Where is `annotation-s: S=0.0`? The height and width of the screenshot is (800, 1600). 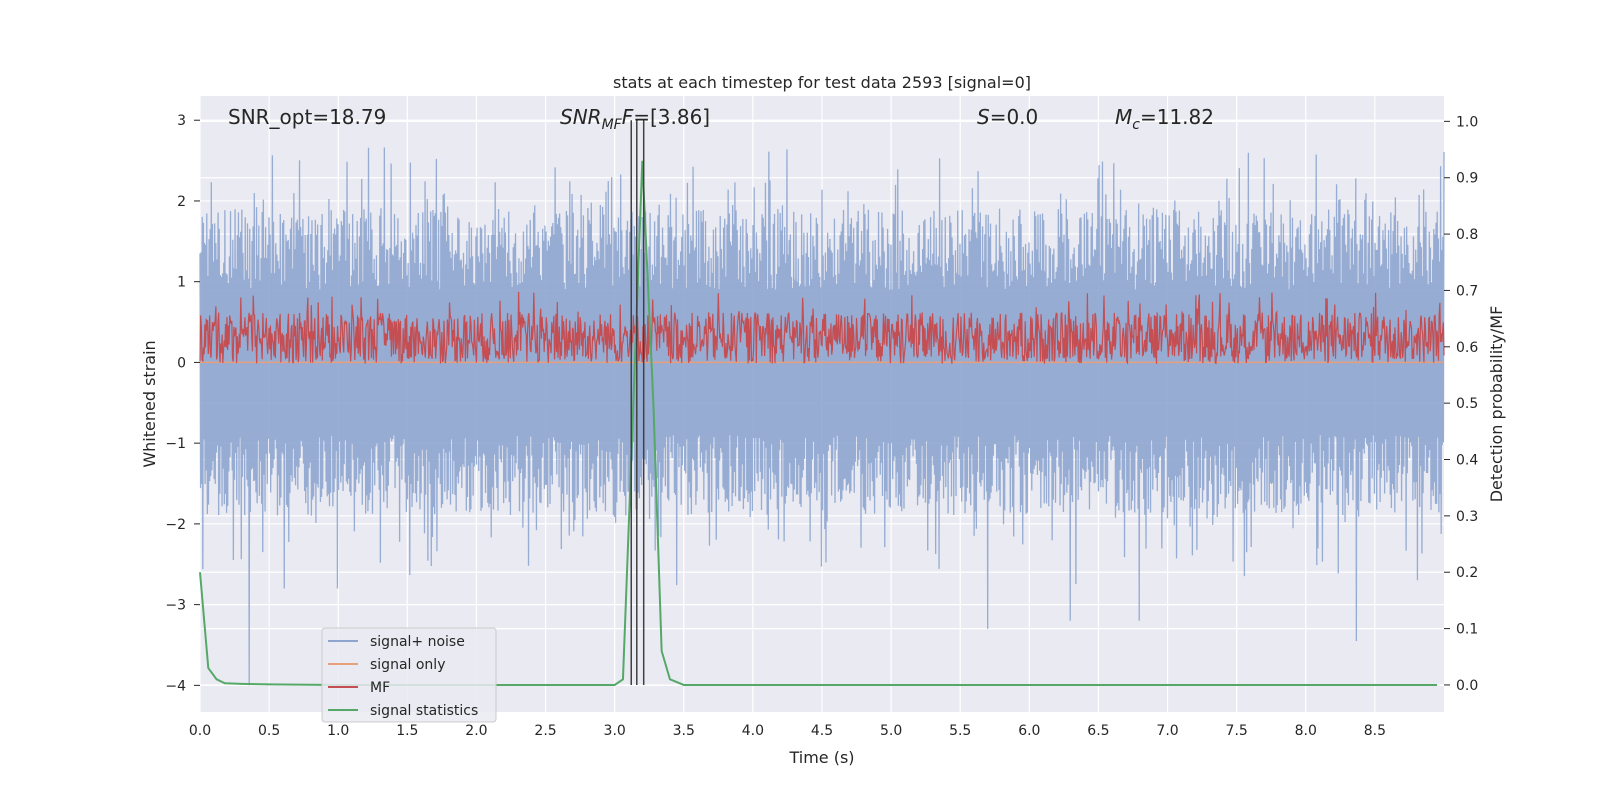 annotation-s: S=0.0 is located at coordinates (1007, 117).